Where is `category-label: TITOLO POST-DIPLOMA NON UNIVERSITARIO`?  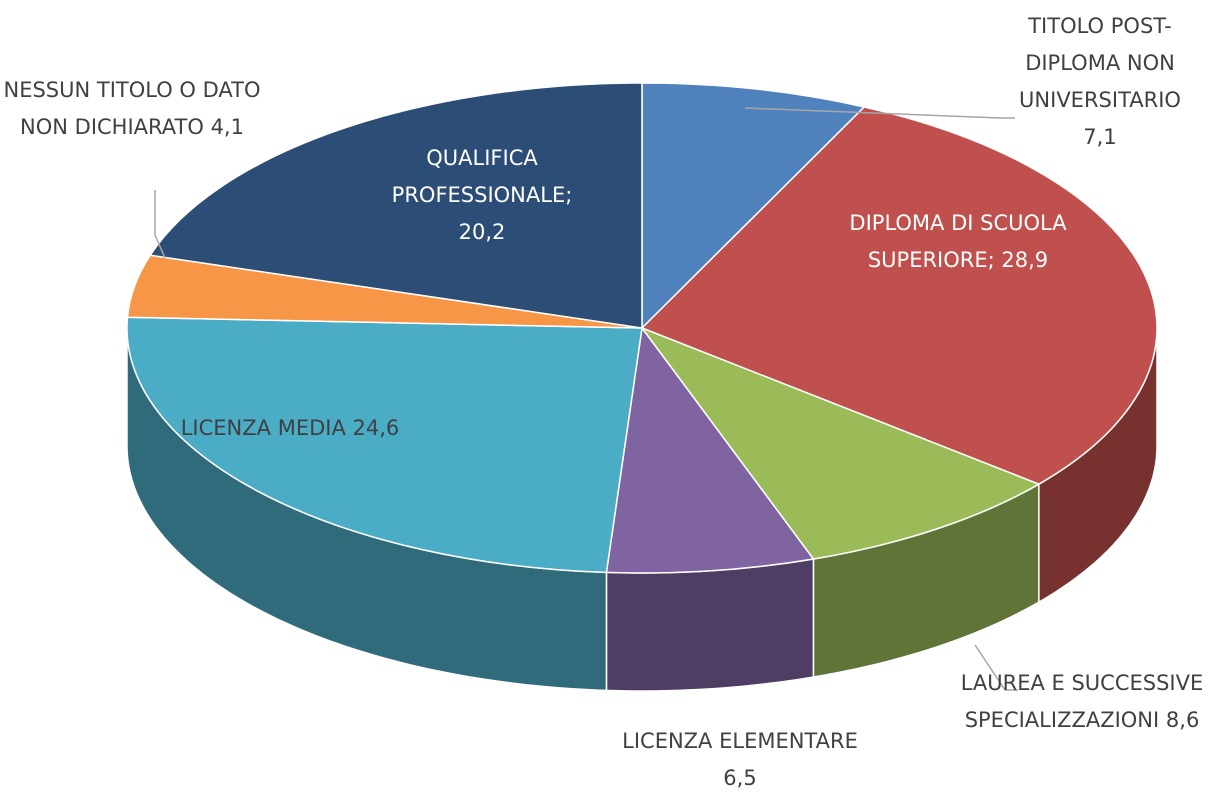
category-label: TITOLO POST-DIPLOMA NON UNIVERSITARIO is located at coordinates (1100, 63).